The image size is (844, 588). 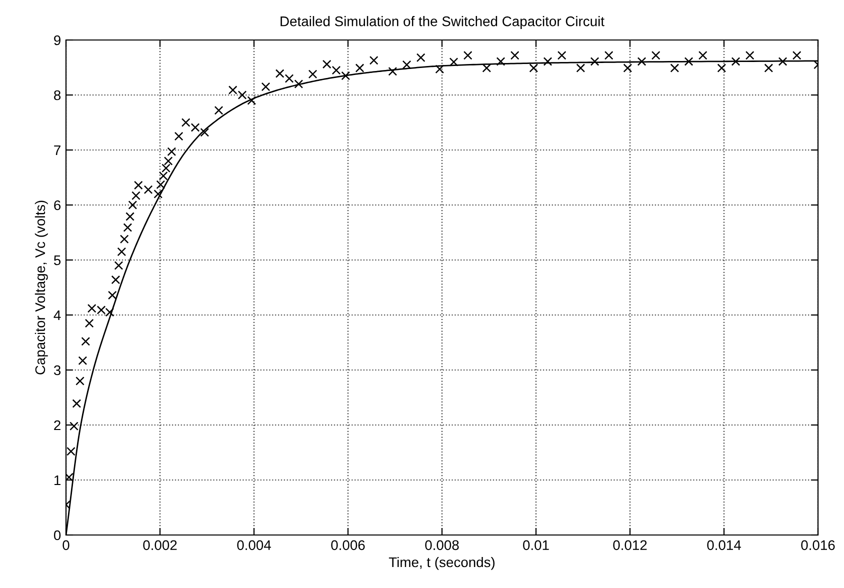 I want to click on y-axis-title: Capacitor Voltage, Vc (volts), so click(x=41, y=287).